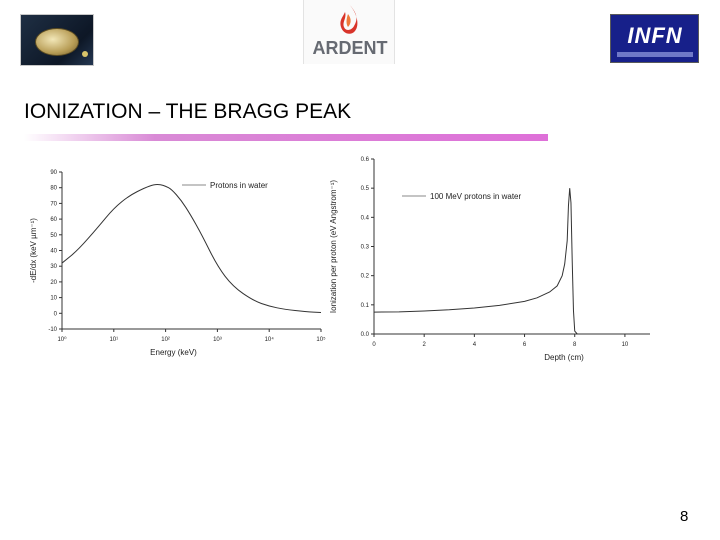  What do you see at coordinates (365, 218) in the screenshot?
I see `y-tick-label: 0.4` at bounding box center [365, 218].